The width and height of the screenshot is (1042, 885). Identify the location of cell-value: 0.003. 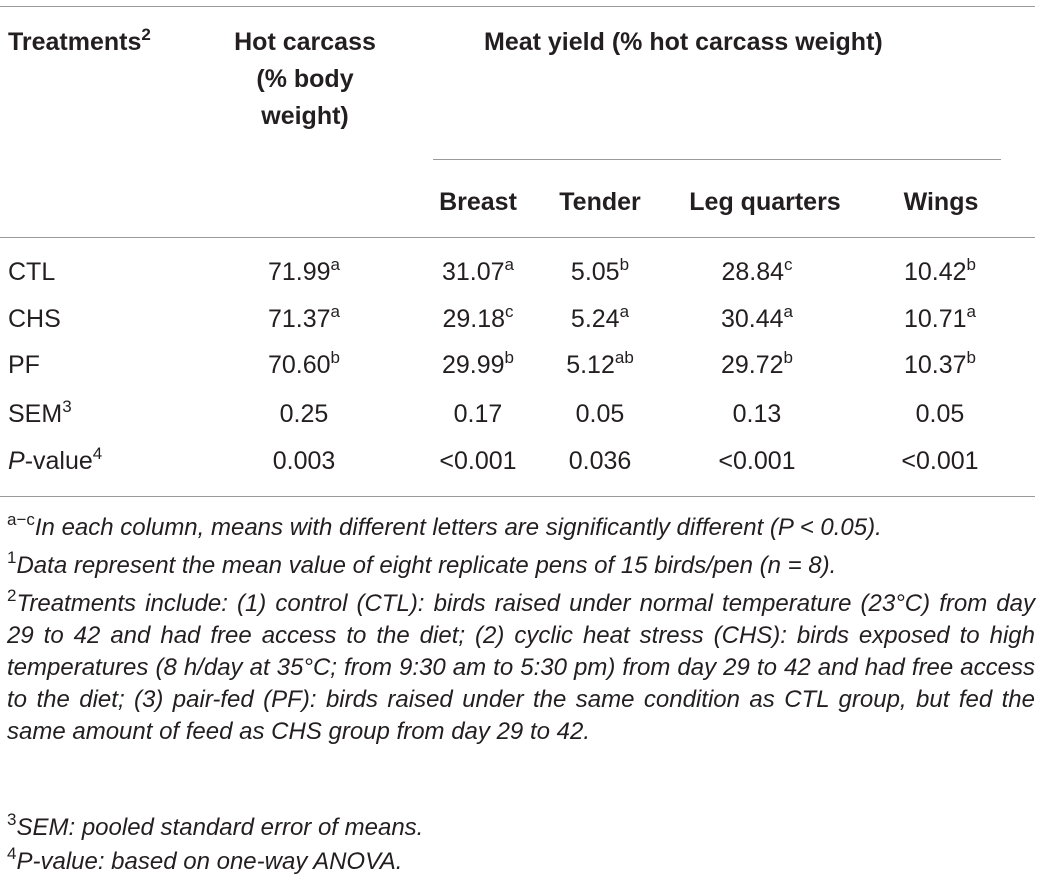
(304, 461).